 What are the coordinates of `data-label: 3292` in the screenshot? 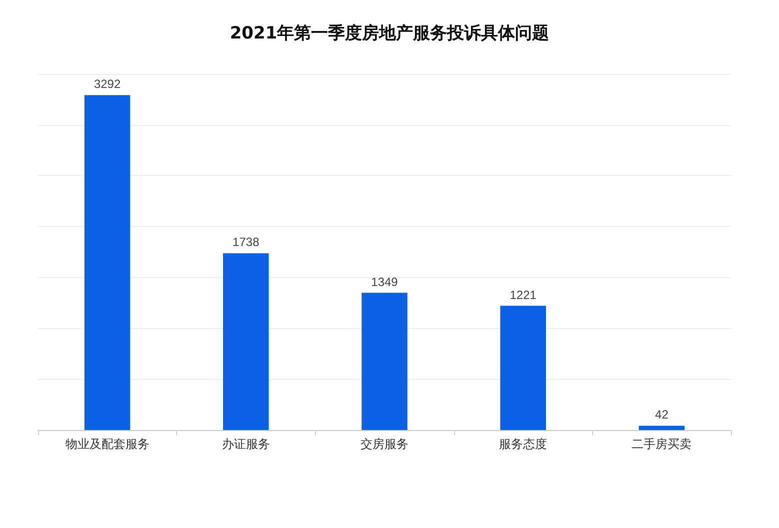 It's located at (107, 84).